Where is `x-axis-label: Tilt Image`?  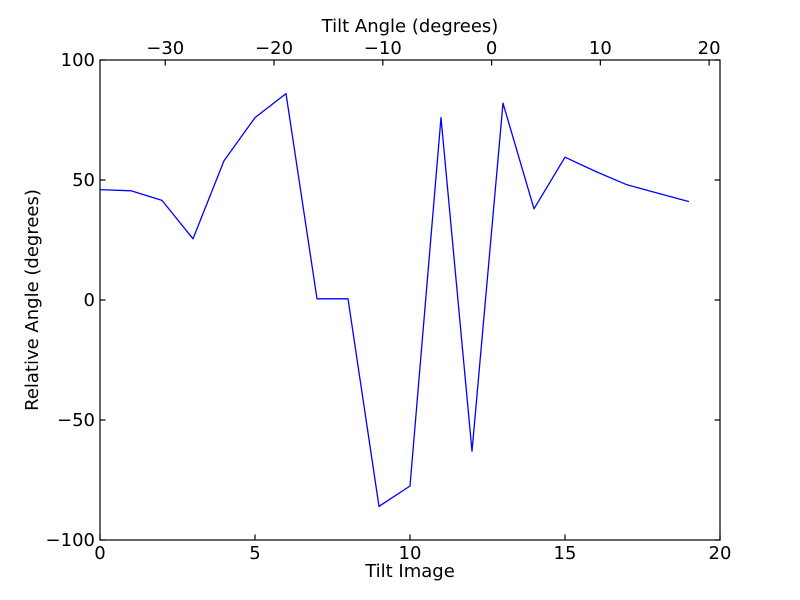 x-axis-label: Tilt Image is located at coordinates (409, 571).